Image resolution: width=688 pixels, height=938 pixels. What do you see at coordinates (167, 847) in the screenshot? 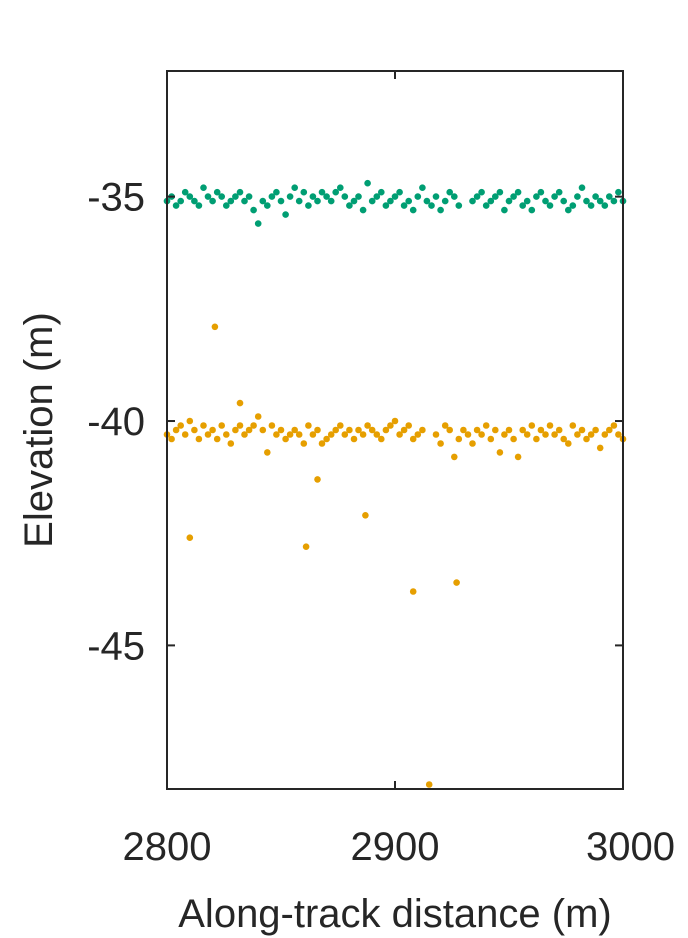
I see `x-tick-label-2800: 2800` at bounding box center [167, 847].